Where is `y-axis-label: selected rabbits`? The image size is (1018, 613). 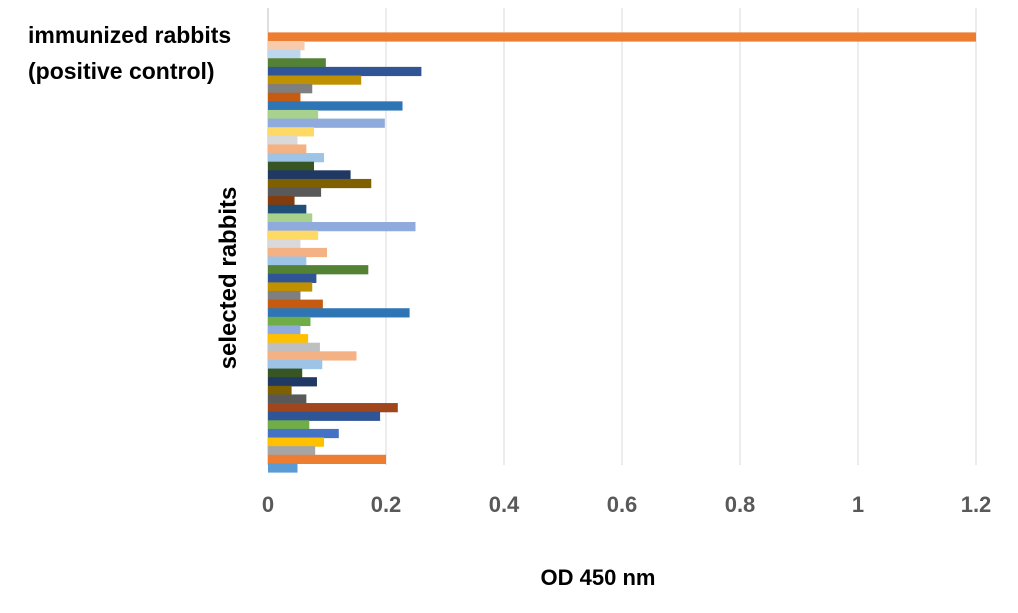 y-axis-label: selected rabbits is located at coordinates (228, 278).